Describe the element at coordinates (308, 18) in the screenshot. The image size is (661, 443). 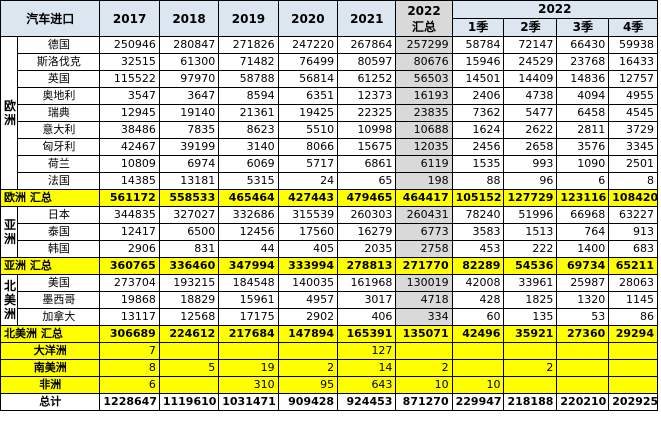
I see `col-2020: 2020` at that location.